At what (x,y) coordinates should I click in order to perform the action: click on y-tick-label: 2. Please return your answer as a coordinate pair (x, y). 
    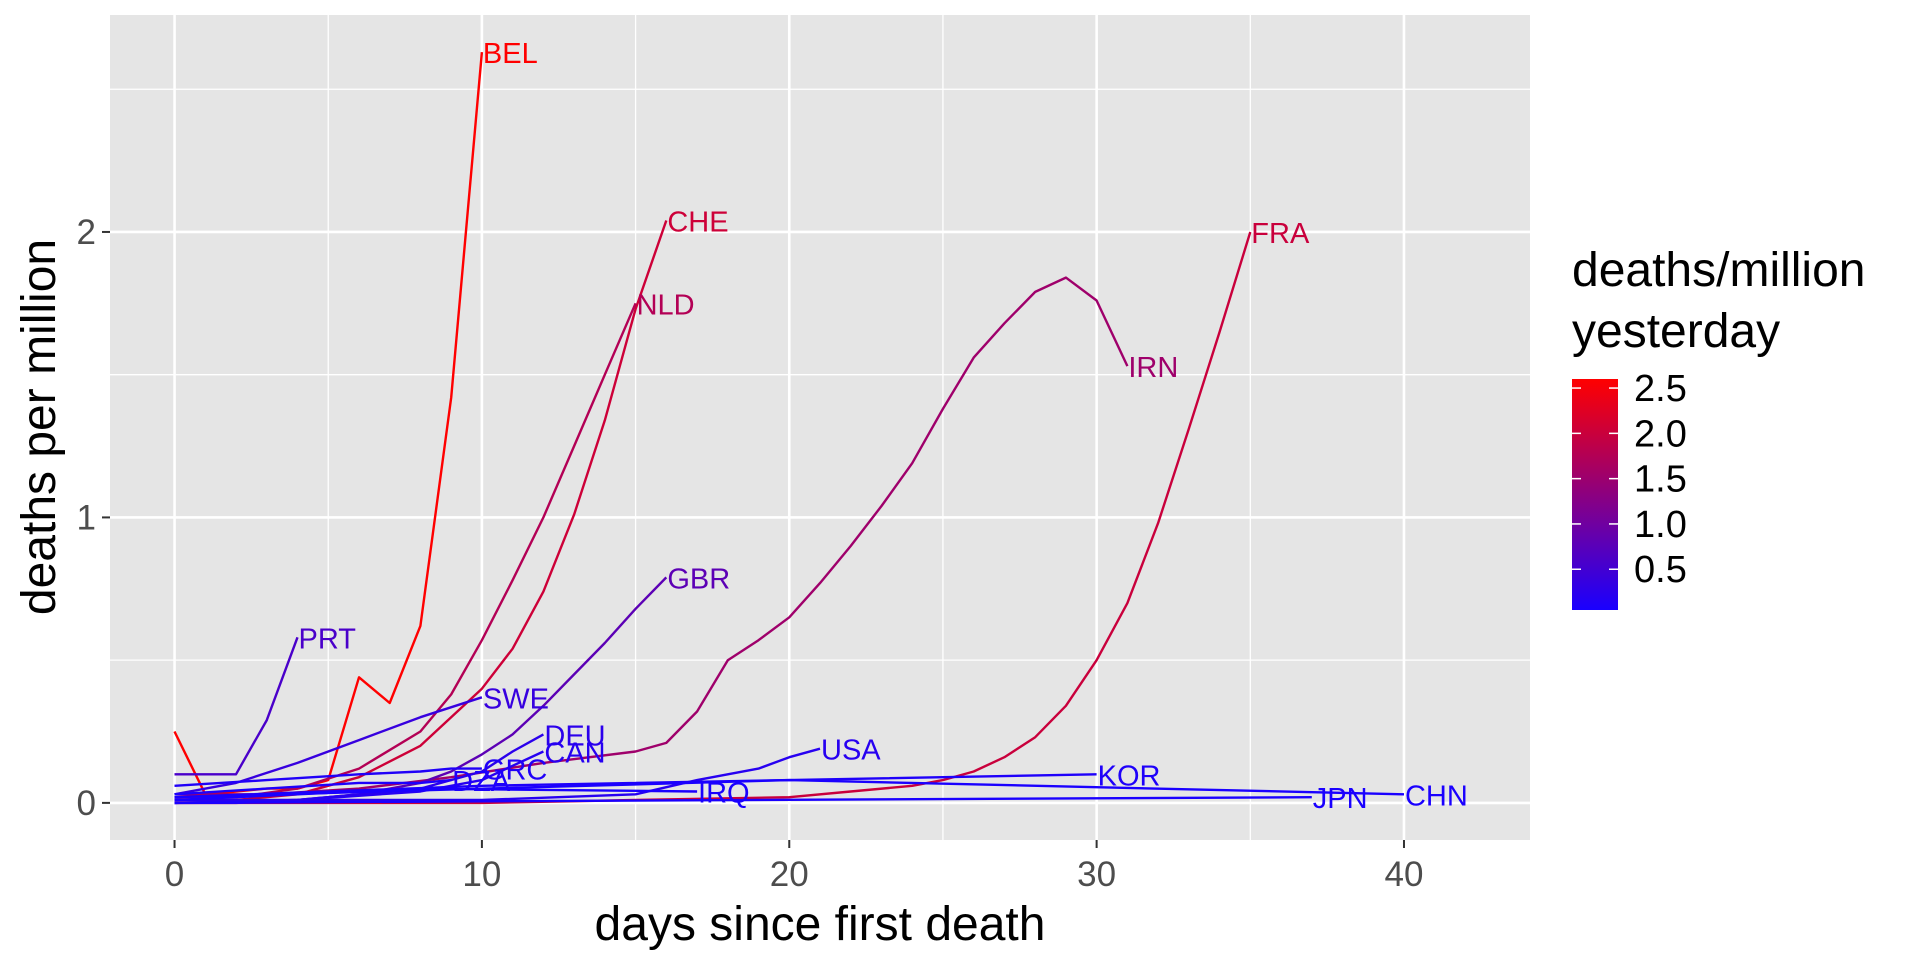
    Looking at the image, I should click on (86, 232).